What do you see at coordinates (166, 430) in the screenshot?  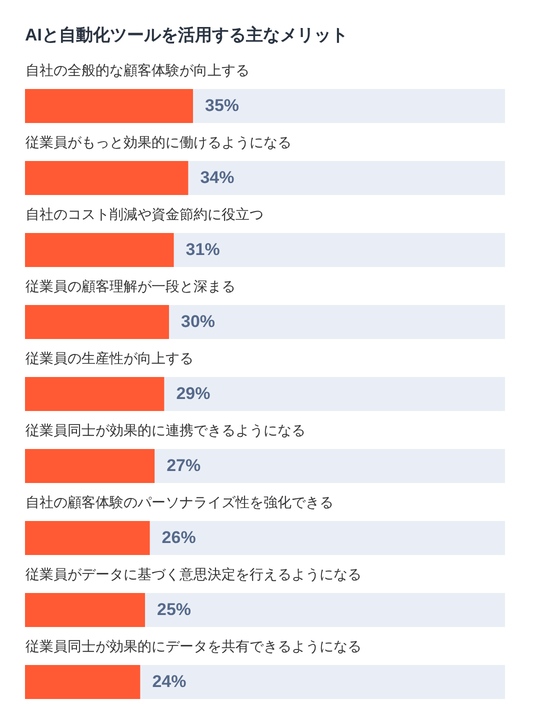 I see `y-tick-label: 従業員同士が効果的に連携できるようになる` at bounding box center [166, 430].